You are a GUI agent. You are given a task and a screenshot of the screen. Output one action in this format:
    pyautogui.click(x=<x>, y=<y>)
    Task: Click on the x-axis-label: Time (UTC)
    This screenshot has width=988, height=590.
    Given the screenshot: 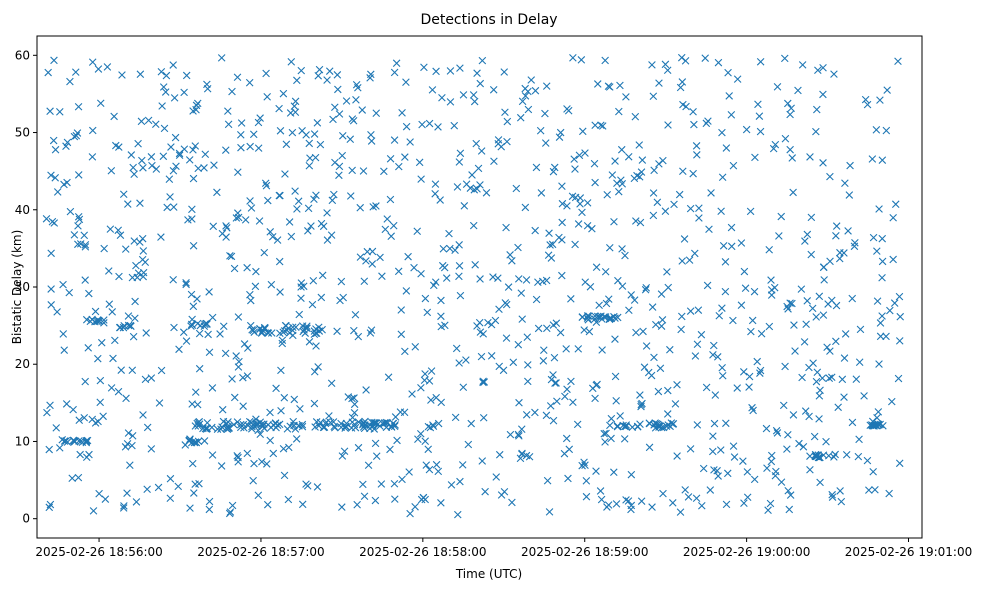 What is the action you would take?
    pyautogui.click(x=488, y=574)
    